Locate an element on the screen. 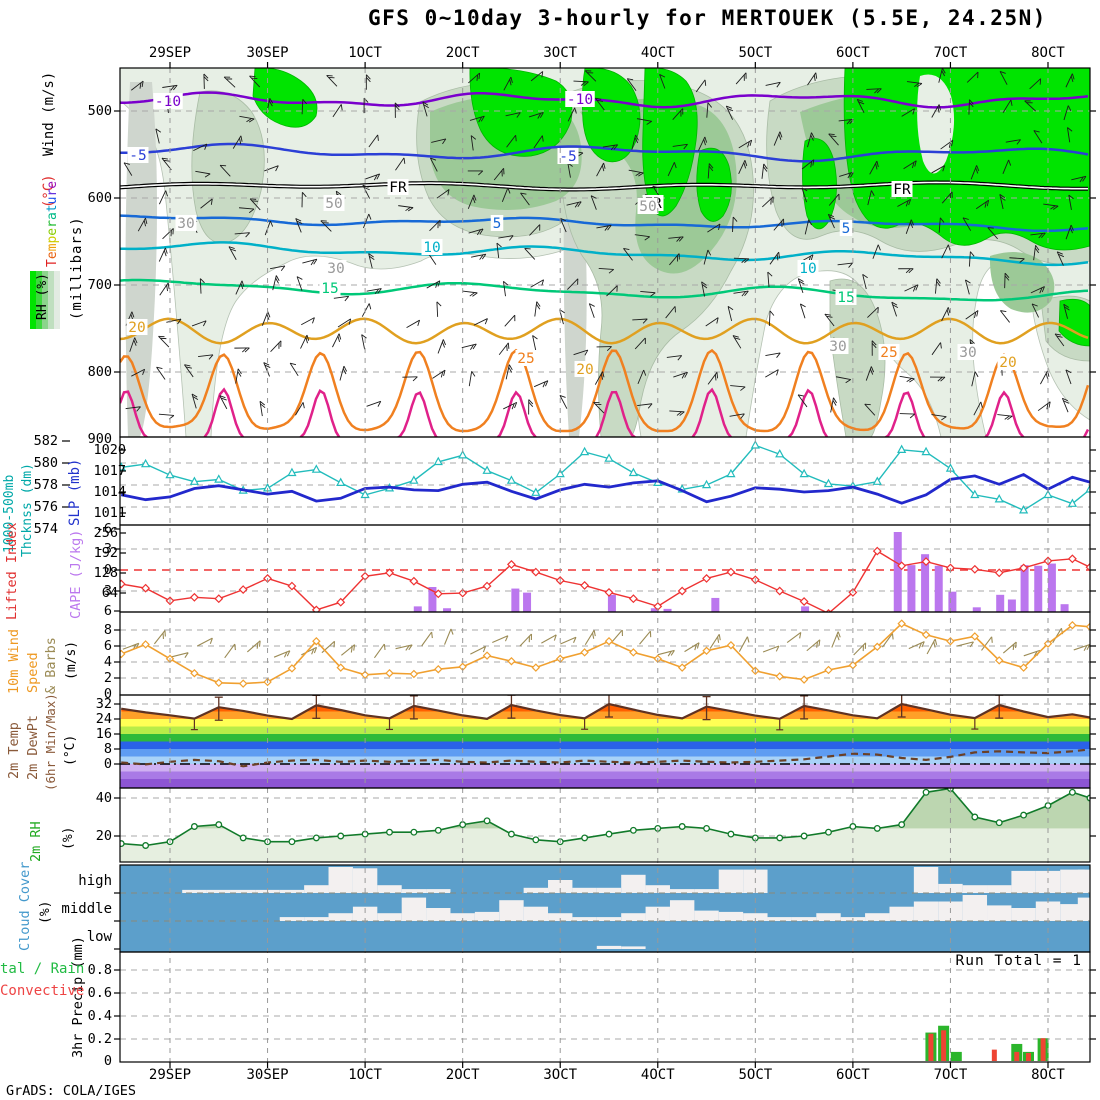 The width and height of the screenshot is (1100, 1100). precip-tick-0: 0 is located at coordinates (107, 1061).